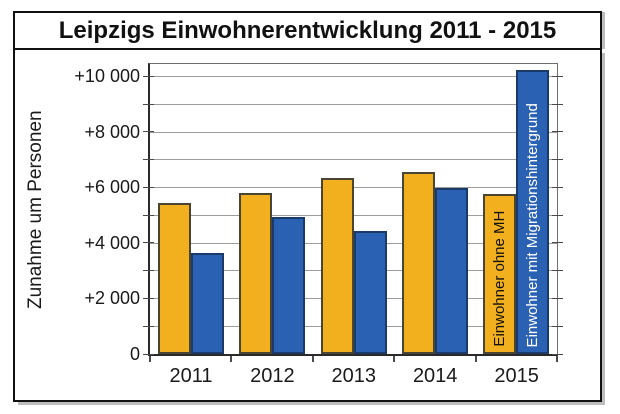 Image resolution: width=620 pixels, height=414 pixels. Describe the element at coordinates (134, 354) in the screenshot. I see `y-tick-label-0: 0` at that location.